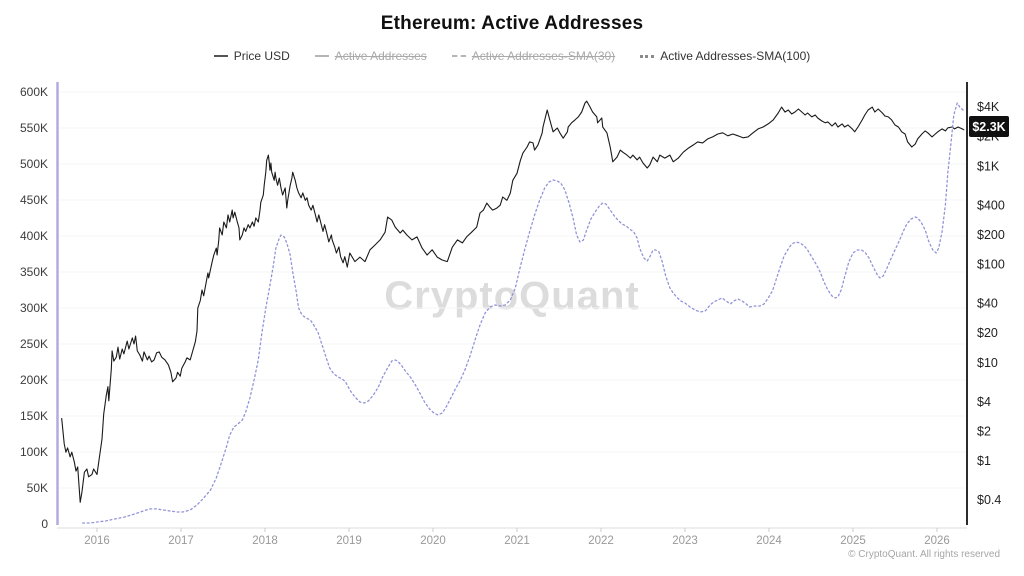 This screenshot has height=576, width=1024. What do you see at coordinates (517, 541) in the screenshot?
I see `x-axis-label: 2021` at bounding box center [517, 541].